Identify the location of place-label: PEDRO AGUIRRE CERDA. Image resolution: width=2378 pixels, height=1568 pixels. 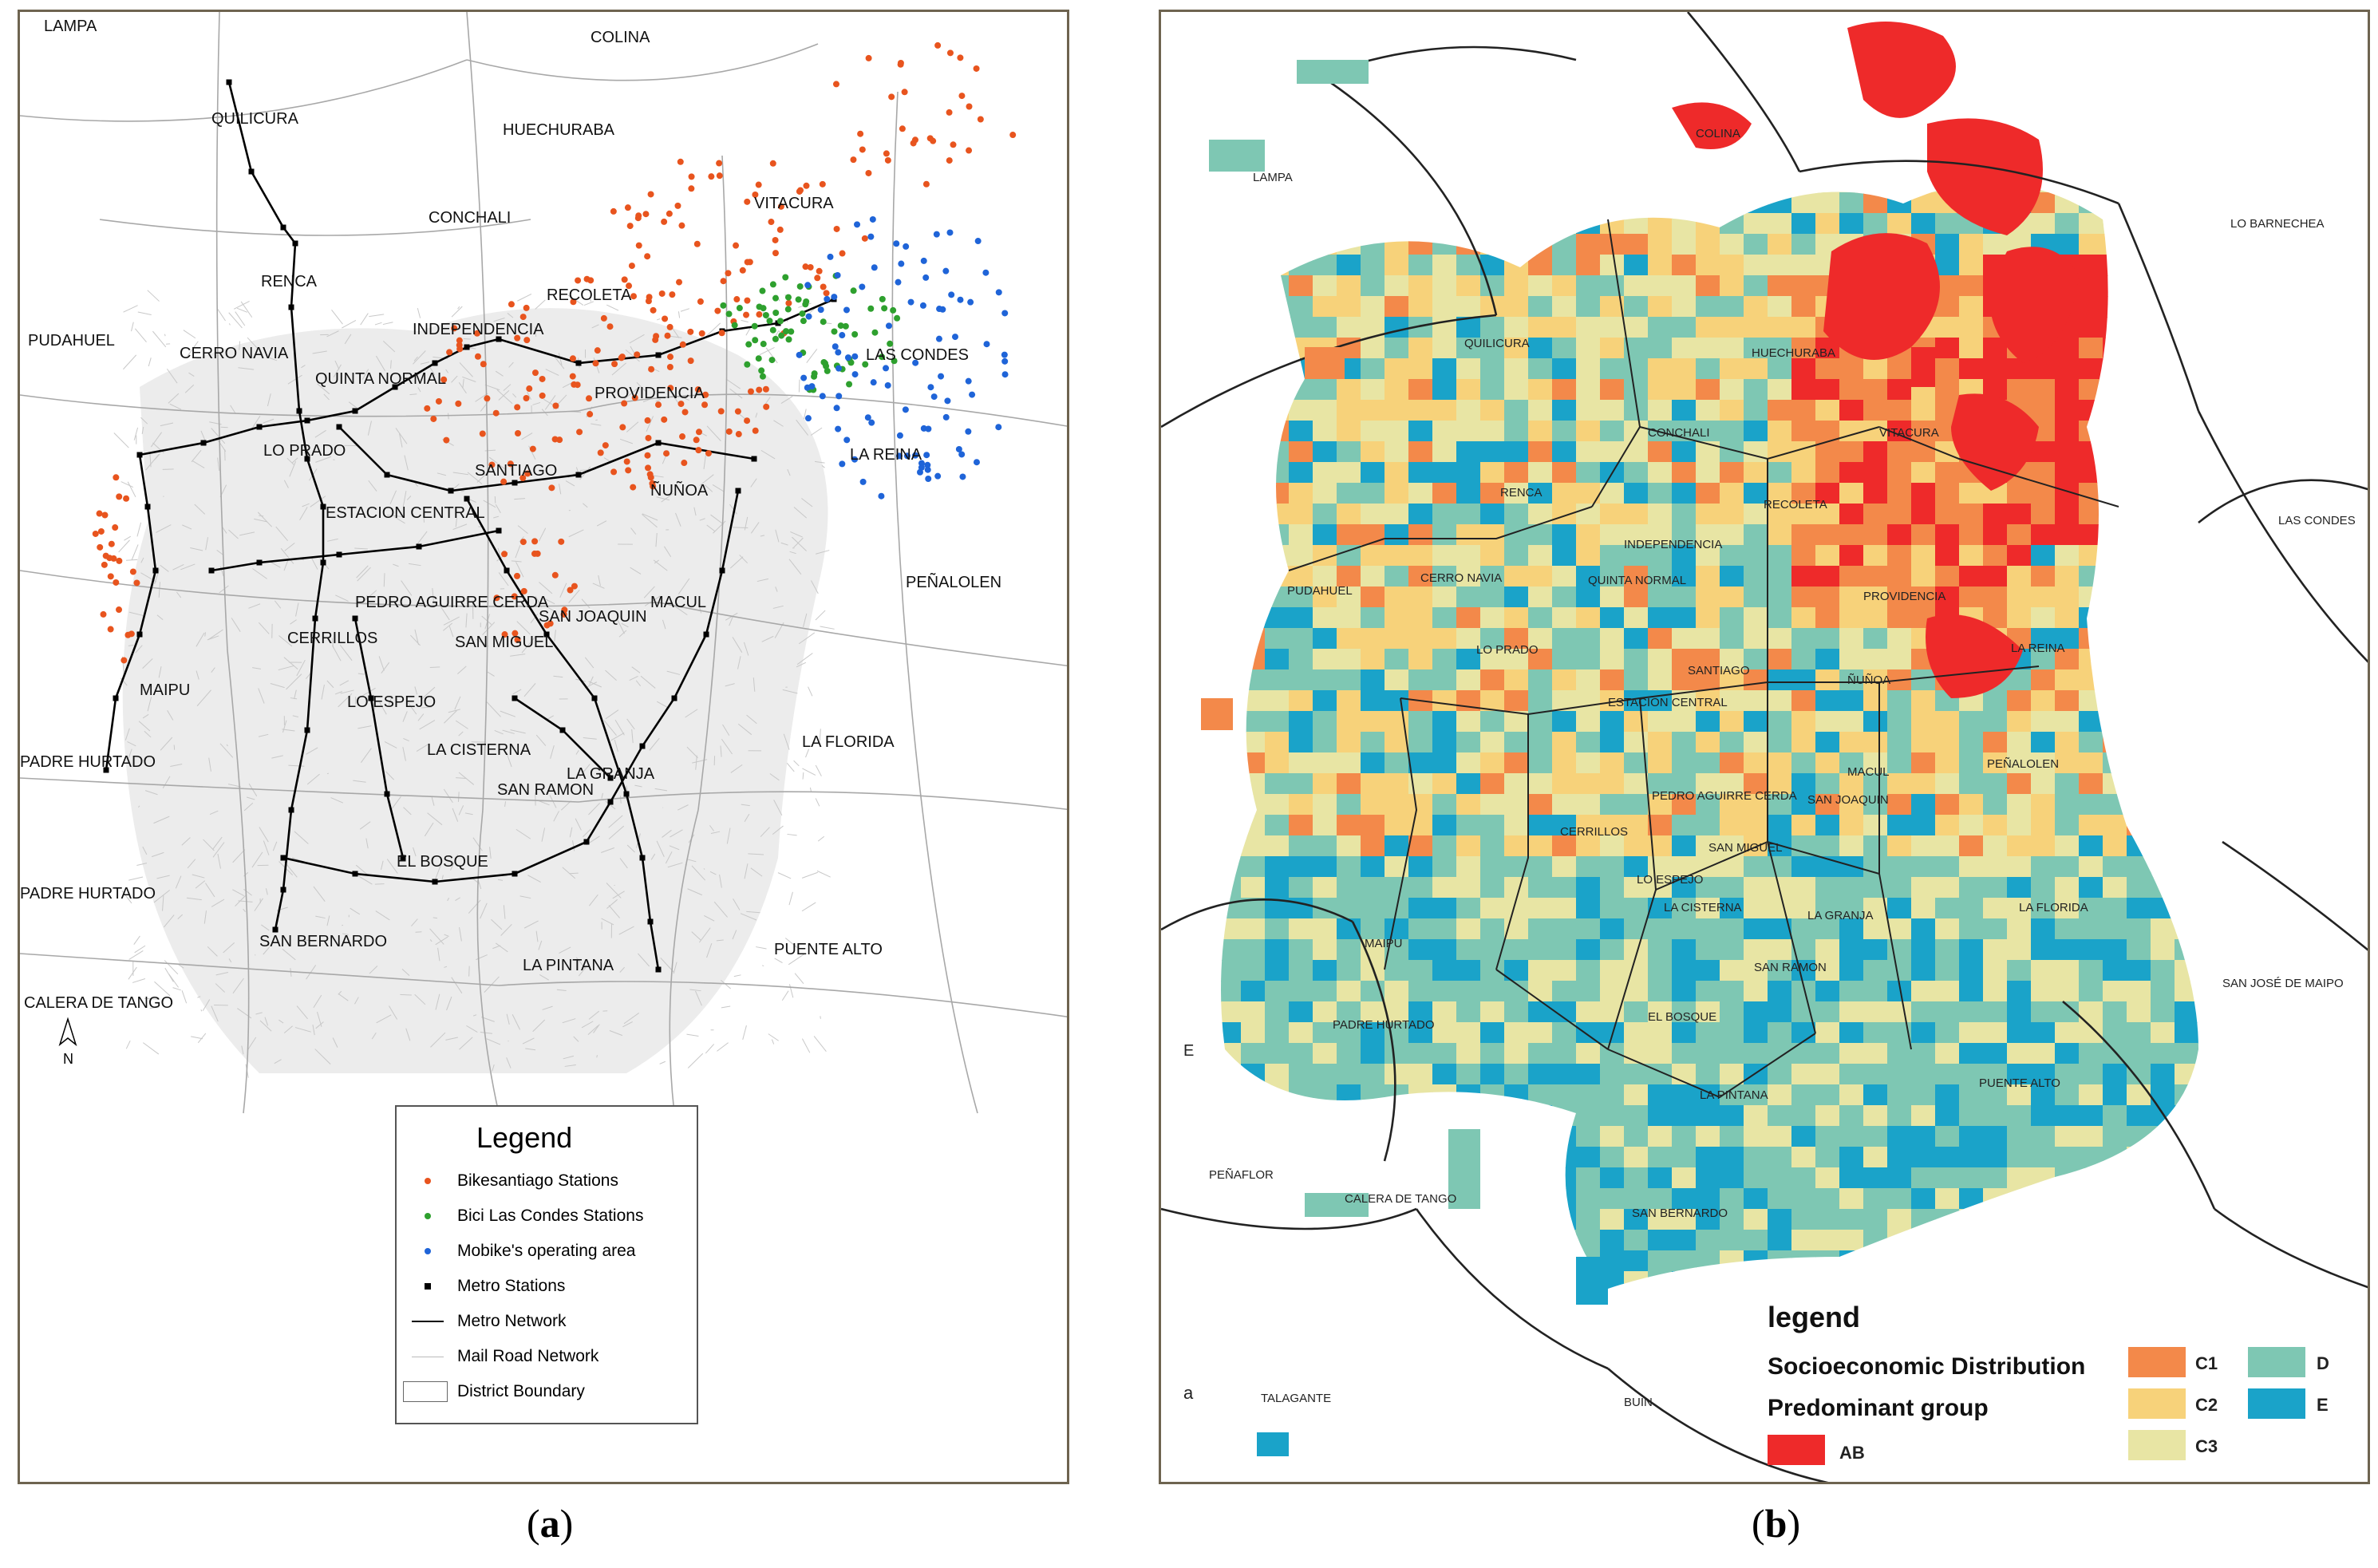
(1724, 796).